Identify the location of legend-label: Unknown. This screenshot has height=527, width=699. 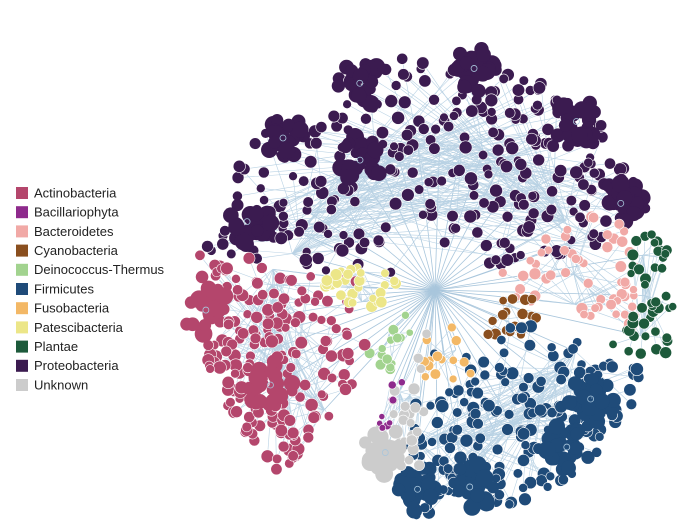
(61, 384).